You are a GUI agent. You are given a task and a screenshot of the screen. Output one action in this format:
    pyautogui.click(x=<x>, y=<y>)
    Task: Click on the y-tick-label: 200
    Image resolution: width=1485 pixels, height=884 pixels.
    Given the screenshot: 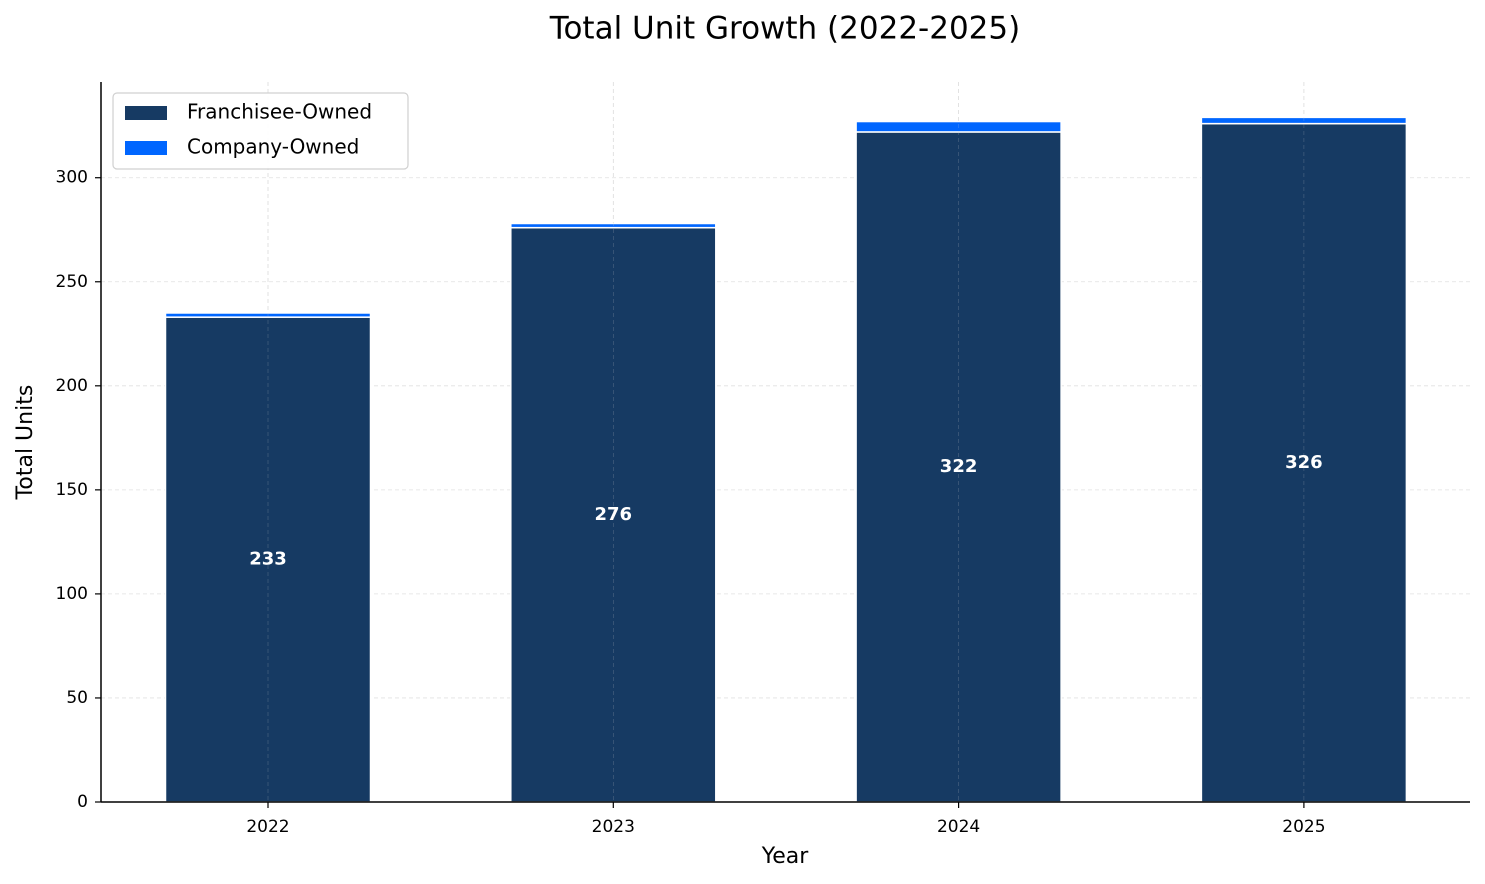 What is the action you would take?
    pyautogui.click(x=72, y=386)
    